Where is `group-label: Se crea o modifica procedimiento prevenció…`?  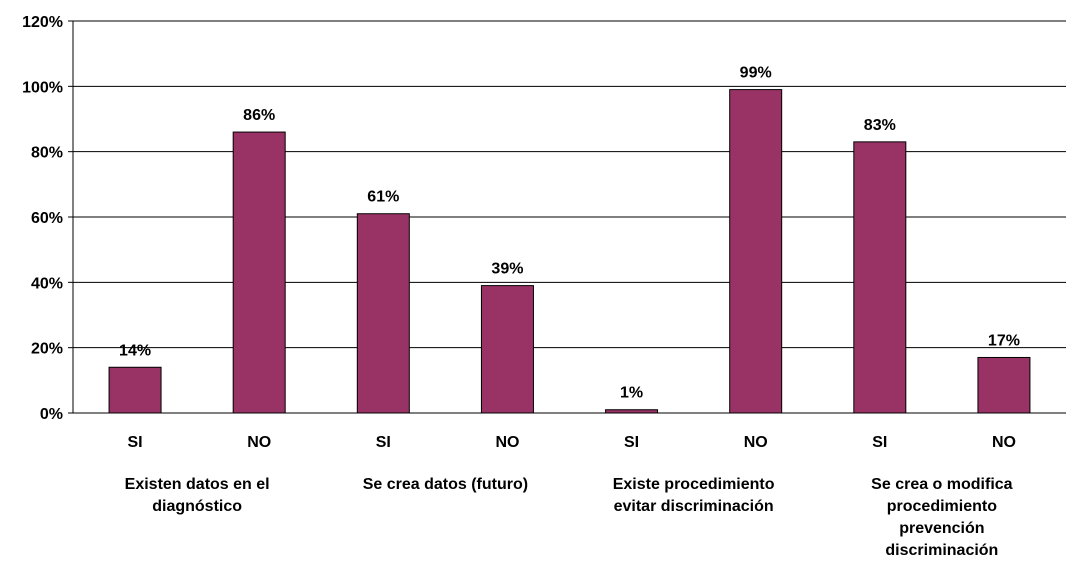
group-label: Se crea o modifica procedimiento prevenció… is located at coordinates (941, 517).